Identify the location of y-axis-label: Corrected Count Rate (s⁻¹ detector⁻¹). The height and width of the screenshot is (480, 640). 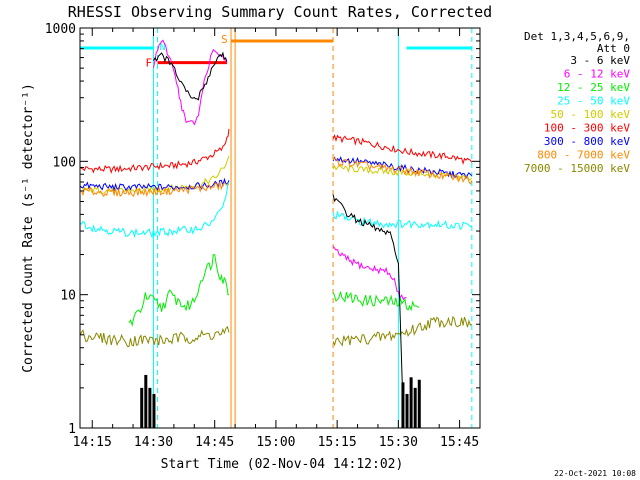
(28, 228).